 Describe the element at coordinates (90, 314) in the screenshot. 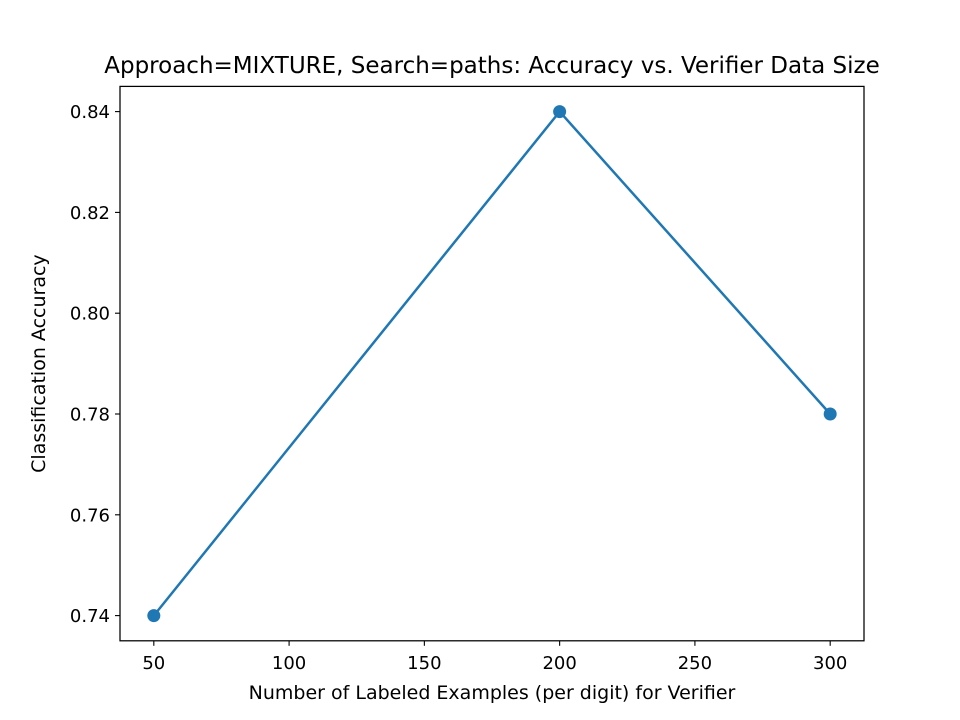

I see `y-tick-label: 0.80` at that location.